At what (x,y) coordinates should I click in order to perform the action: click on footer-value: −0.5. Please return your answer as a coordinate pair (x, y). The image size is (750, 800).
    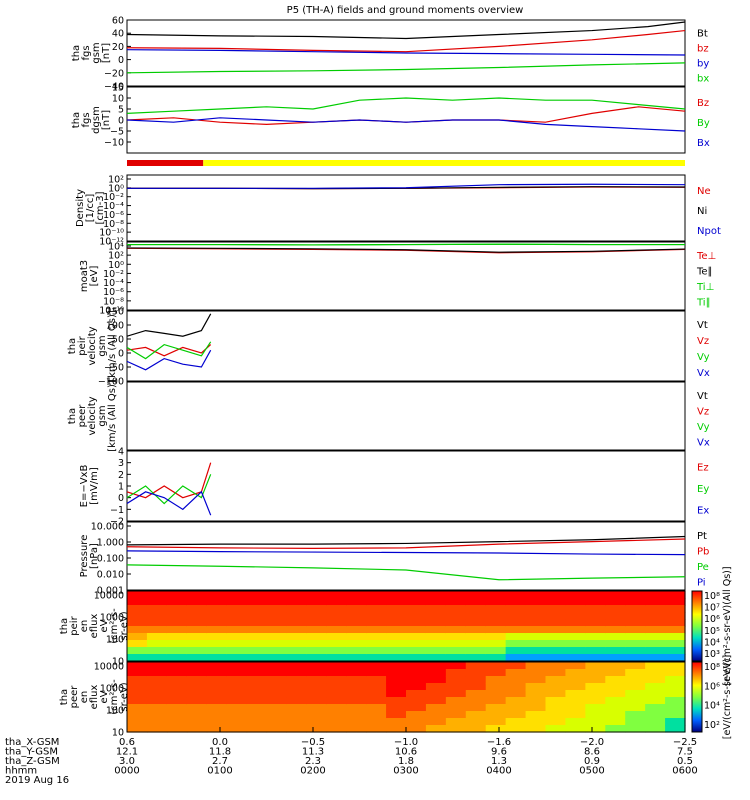
    Looking at the image, I should click on (313, 742).